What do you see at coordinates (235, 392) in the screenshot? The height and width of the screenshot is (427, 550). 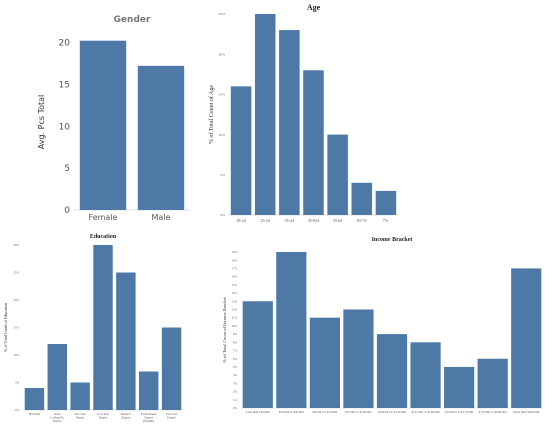 I see `income-ytick-label: 2%` at bounding box center [235, 392].